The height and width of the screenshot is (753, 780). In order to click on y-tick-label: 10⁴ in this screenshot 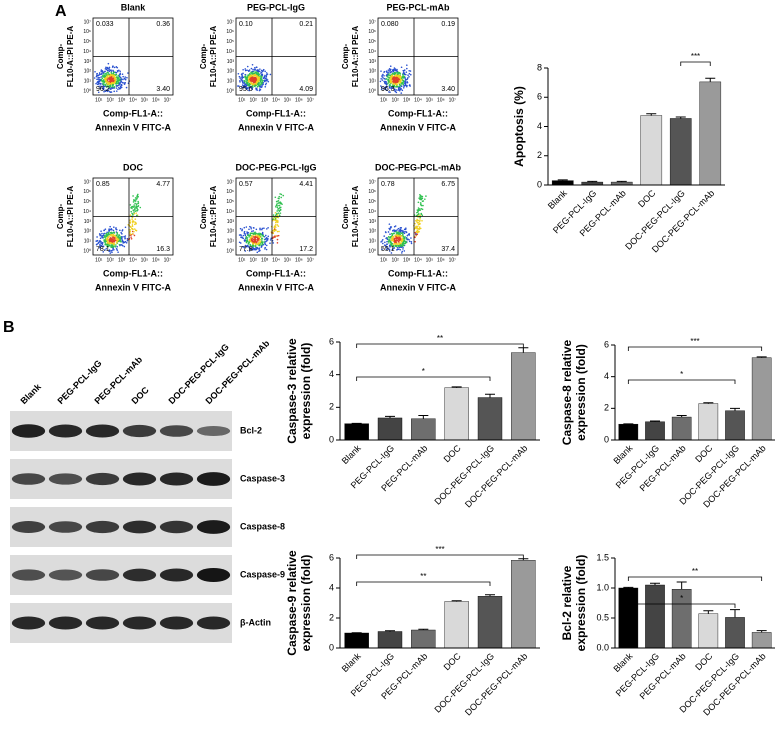, I will do `click(87, 52)`.